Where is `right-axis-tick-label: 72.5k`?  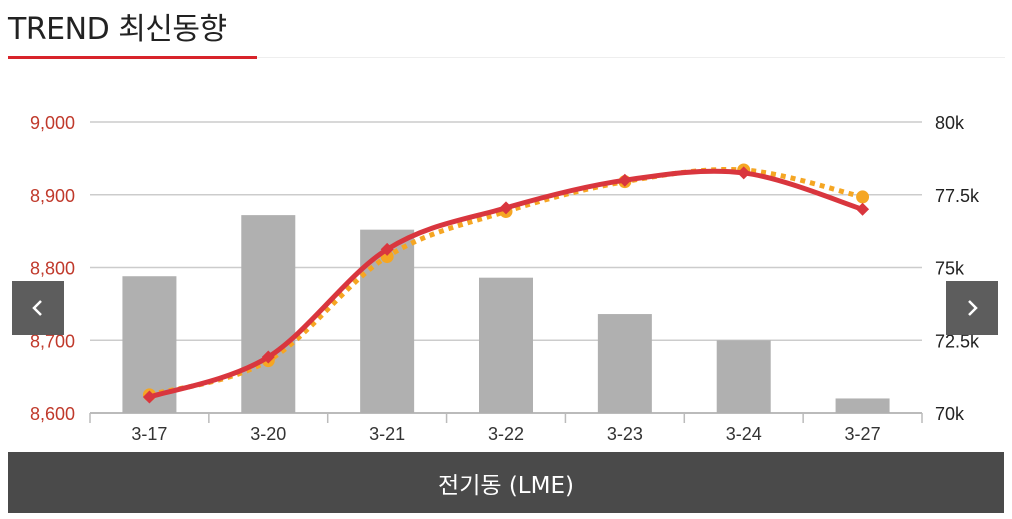 right-axis-tick-label: 72.5k is located at coordinates (957, 341).